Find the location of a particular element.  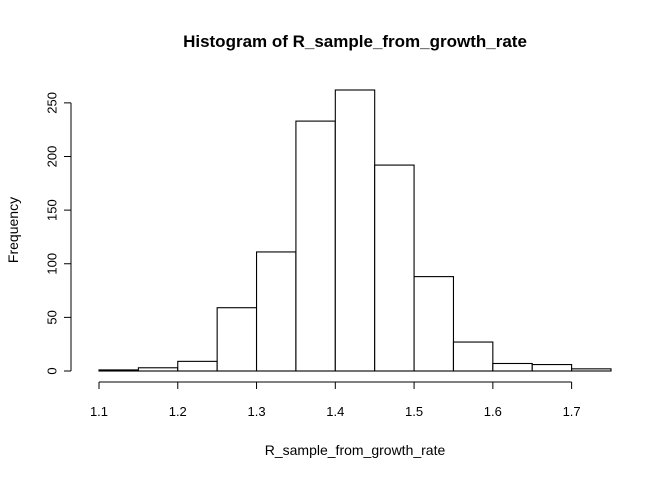

y-tick-label-1: 50 is located at coordinates (52, 317).